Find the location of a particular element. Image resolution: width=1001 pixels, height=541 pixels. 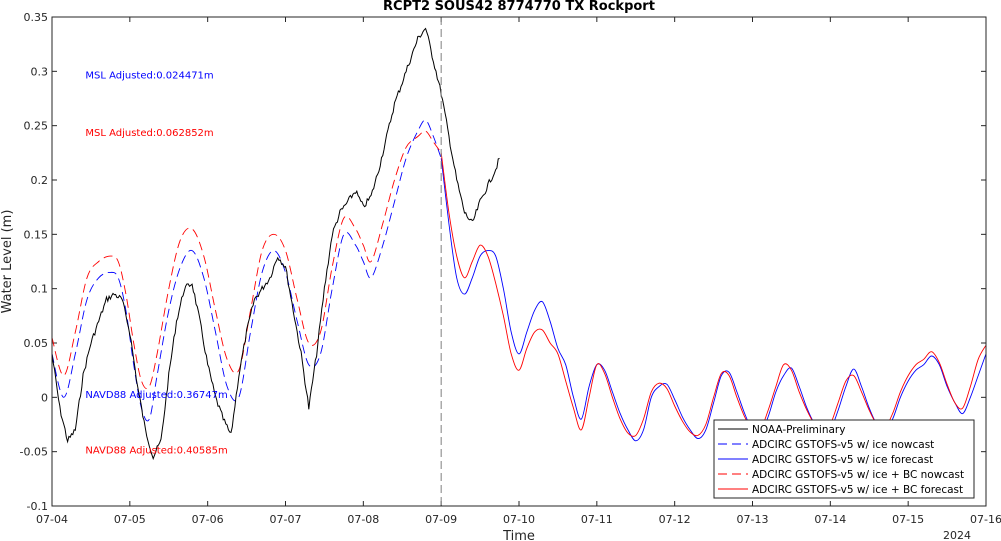

datum-annotation: NAVD88 Adjusted:0.36747m is located at coordinates (156, 395).